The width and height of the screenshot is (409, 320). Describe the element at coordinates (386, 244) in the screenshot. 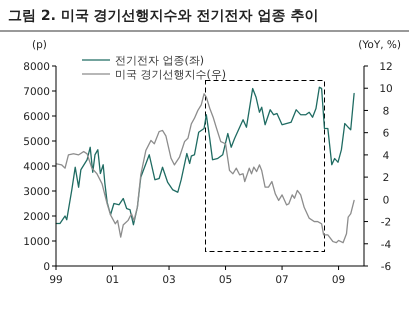

I see `y2-tick-label: -4` at that location.